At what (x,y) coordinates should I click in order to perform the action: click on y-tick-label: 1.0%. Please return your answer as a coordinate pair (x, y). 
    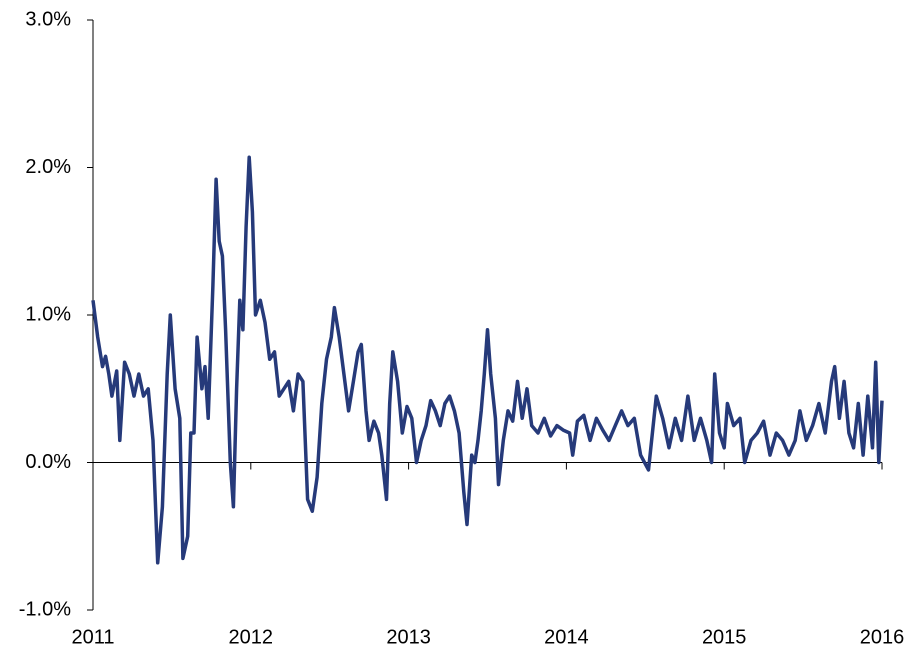
    Looking at the image, I should click on (48, 314).